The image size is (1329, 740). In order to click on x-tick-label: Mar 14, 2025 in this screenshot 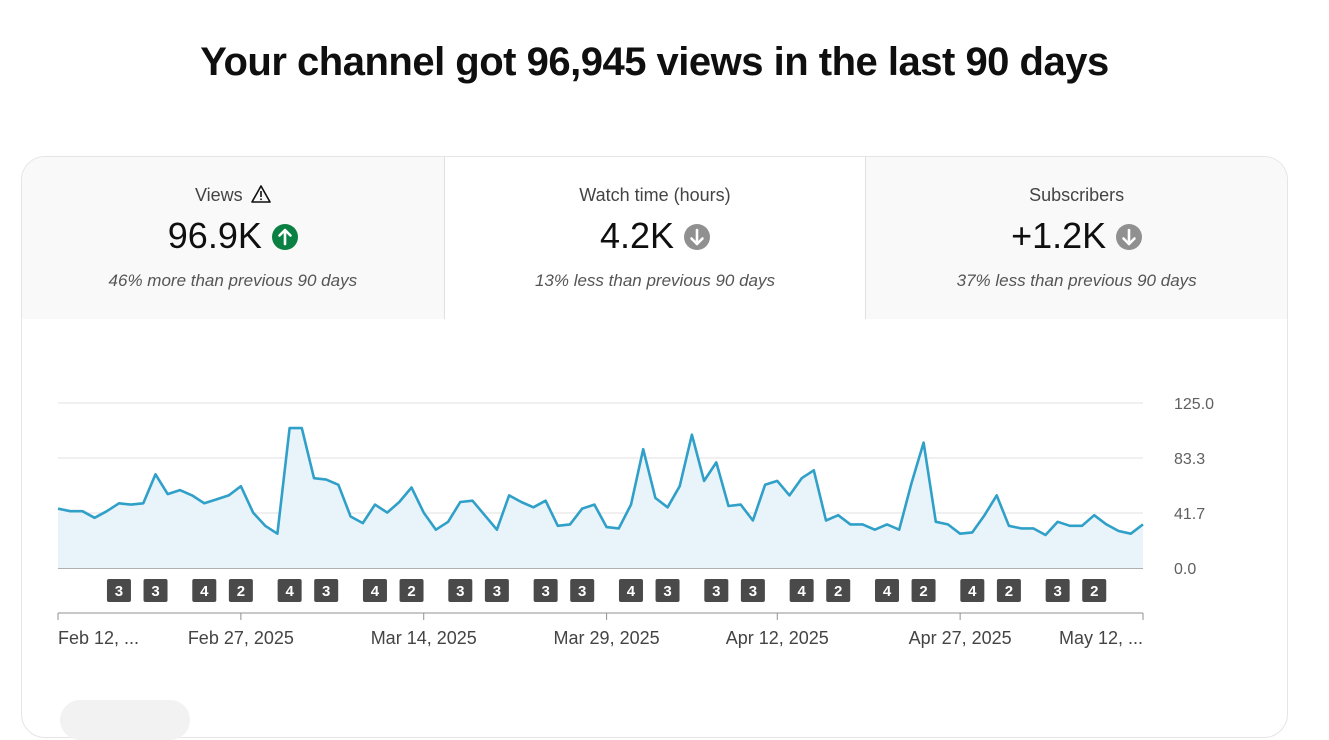, I will do `click(424, 638)`.